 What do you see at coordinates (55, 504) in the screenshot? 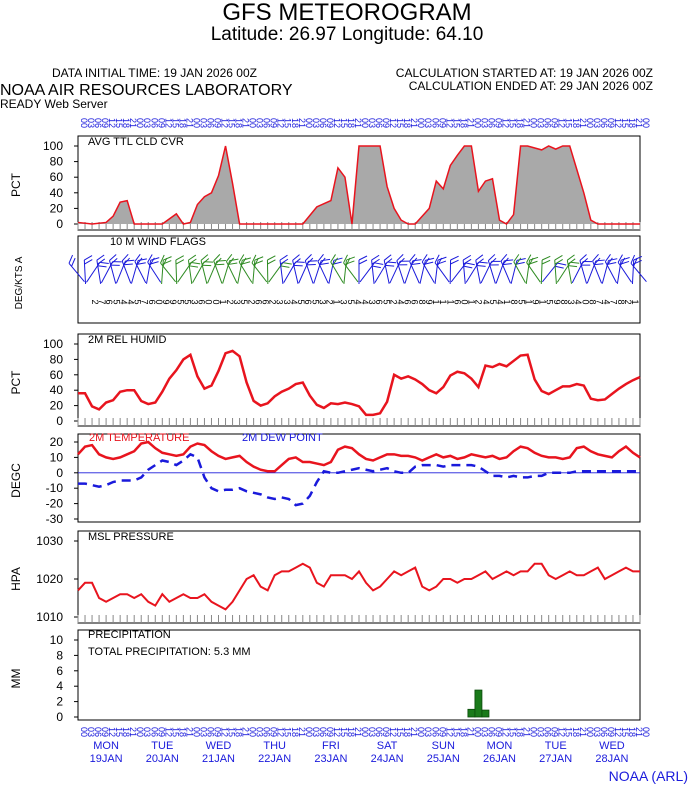
I see `y-tick-label: -20` at bounding box center [55, 504].